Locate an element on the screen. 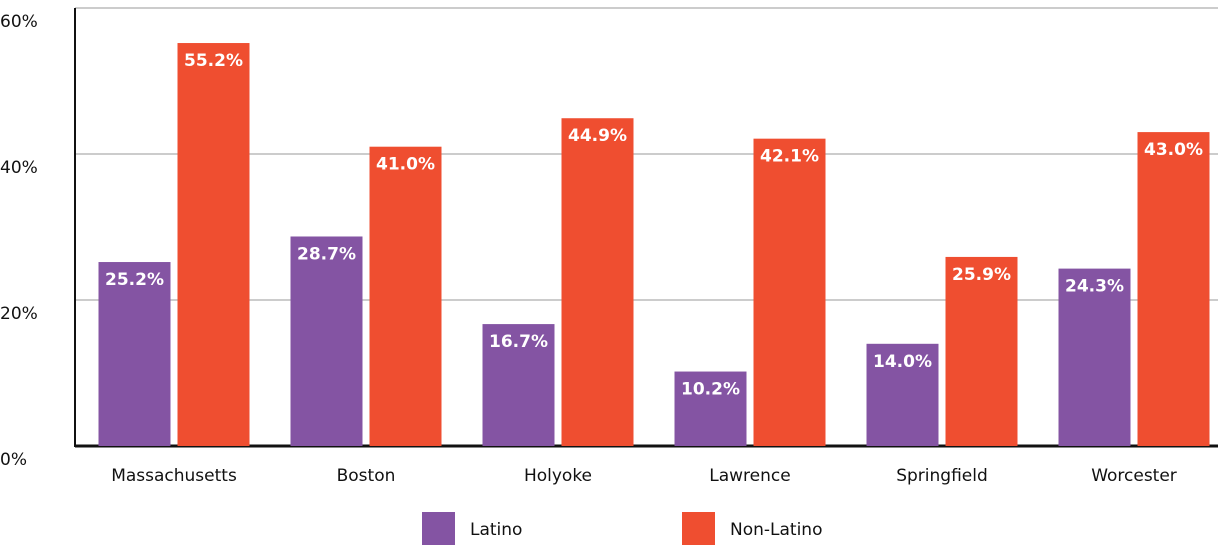 Image resolution: width=1231 pixels, height=545 pixels. y-tick-label: 60% is located at coordinates (19, 22).